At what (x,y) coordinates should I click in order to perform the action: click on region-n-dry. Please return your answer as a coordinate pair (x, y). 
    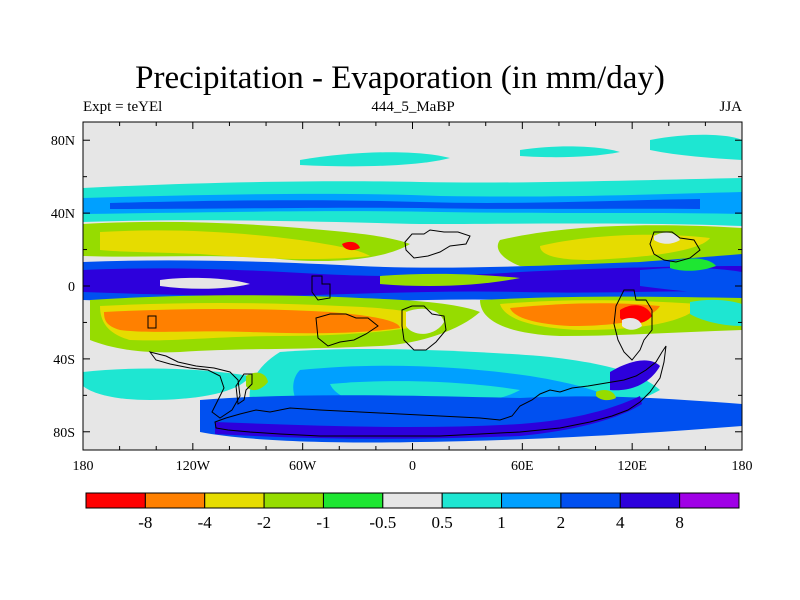
    Looking at the image, I should click on (235, 245).